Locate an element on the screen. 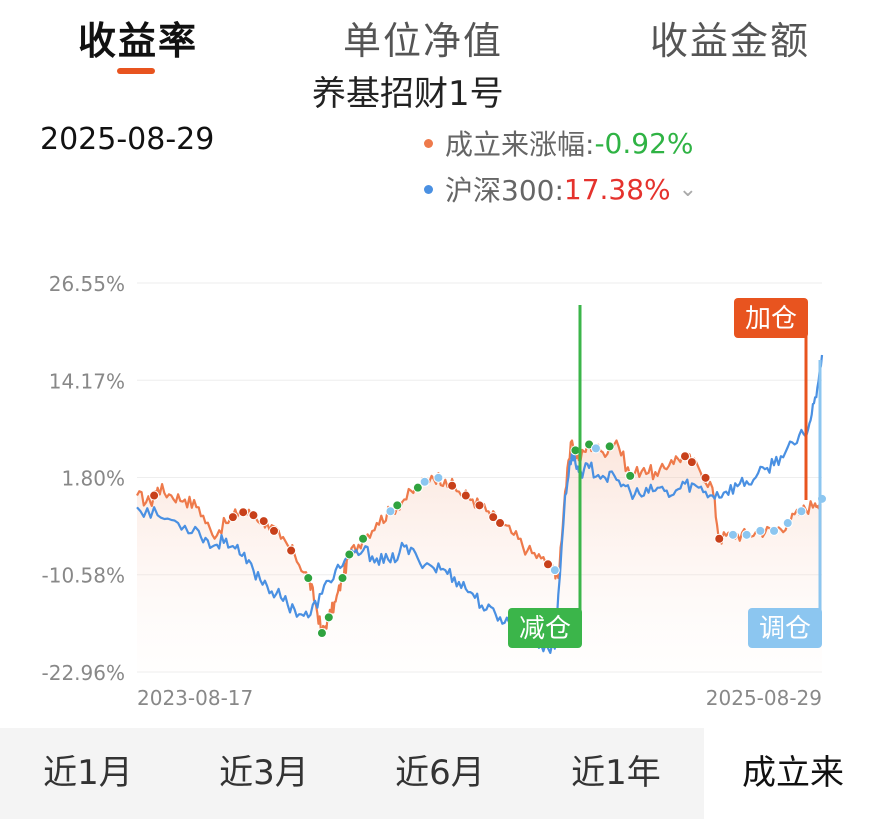  reduce-position-marker-label: 减仓 is located at coordinates (545, 629).